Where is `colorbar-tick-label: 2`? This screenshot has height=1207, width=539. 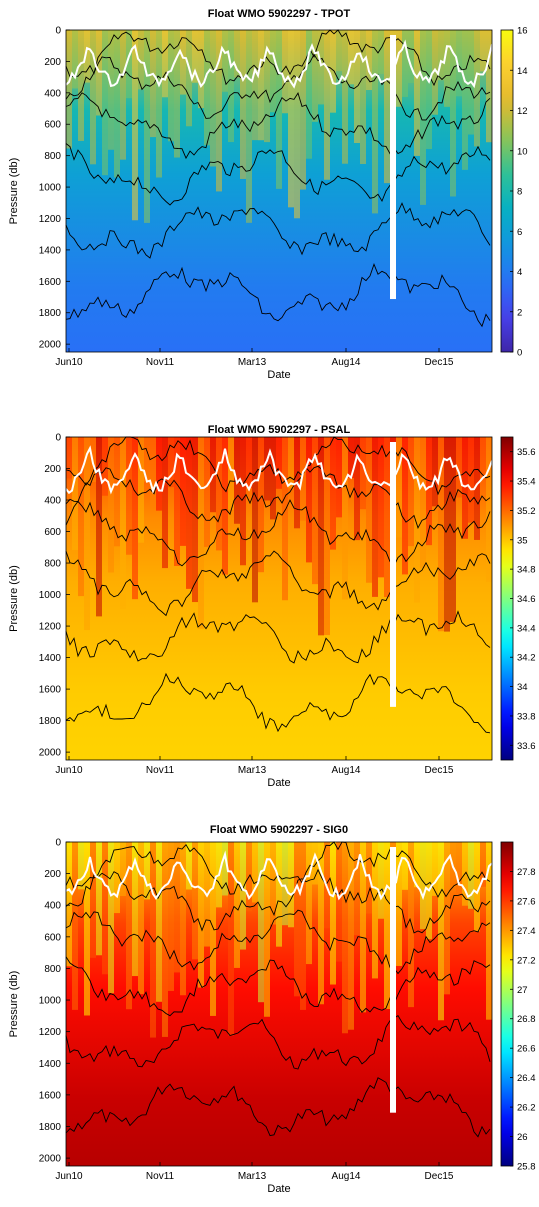
colorbar-tick-label: 2 is located at coordinates (519, 312).